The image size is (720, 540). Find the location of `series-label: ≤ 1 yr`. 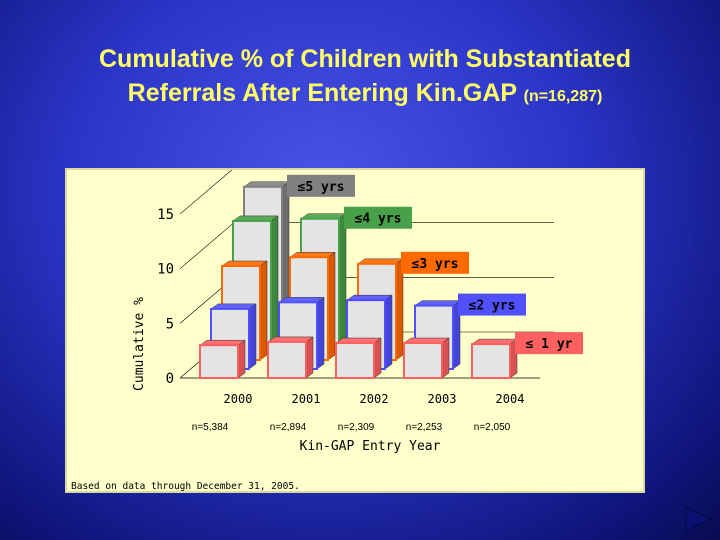

series-label: ≤ 1 yr is located at coordinates (549, 344).